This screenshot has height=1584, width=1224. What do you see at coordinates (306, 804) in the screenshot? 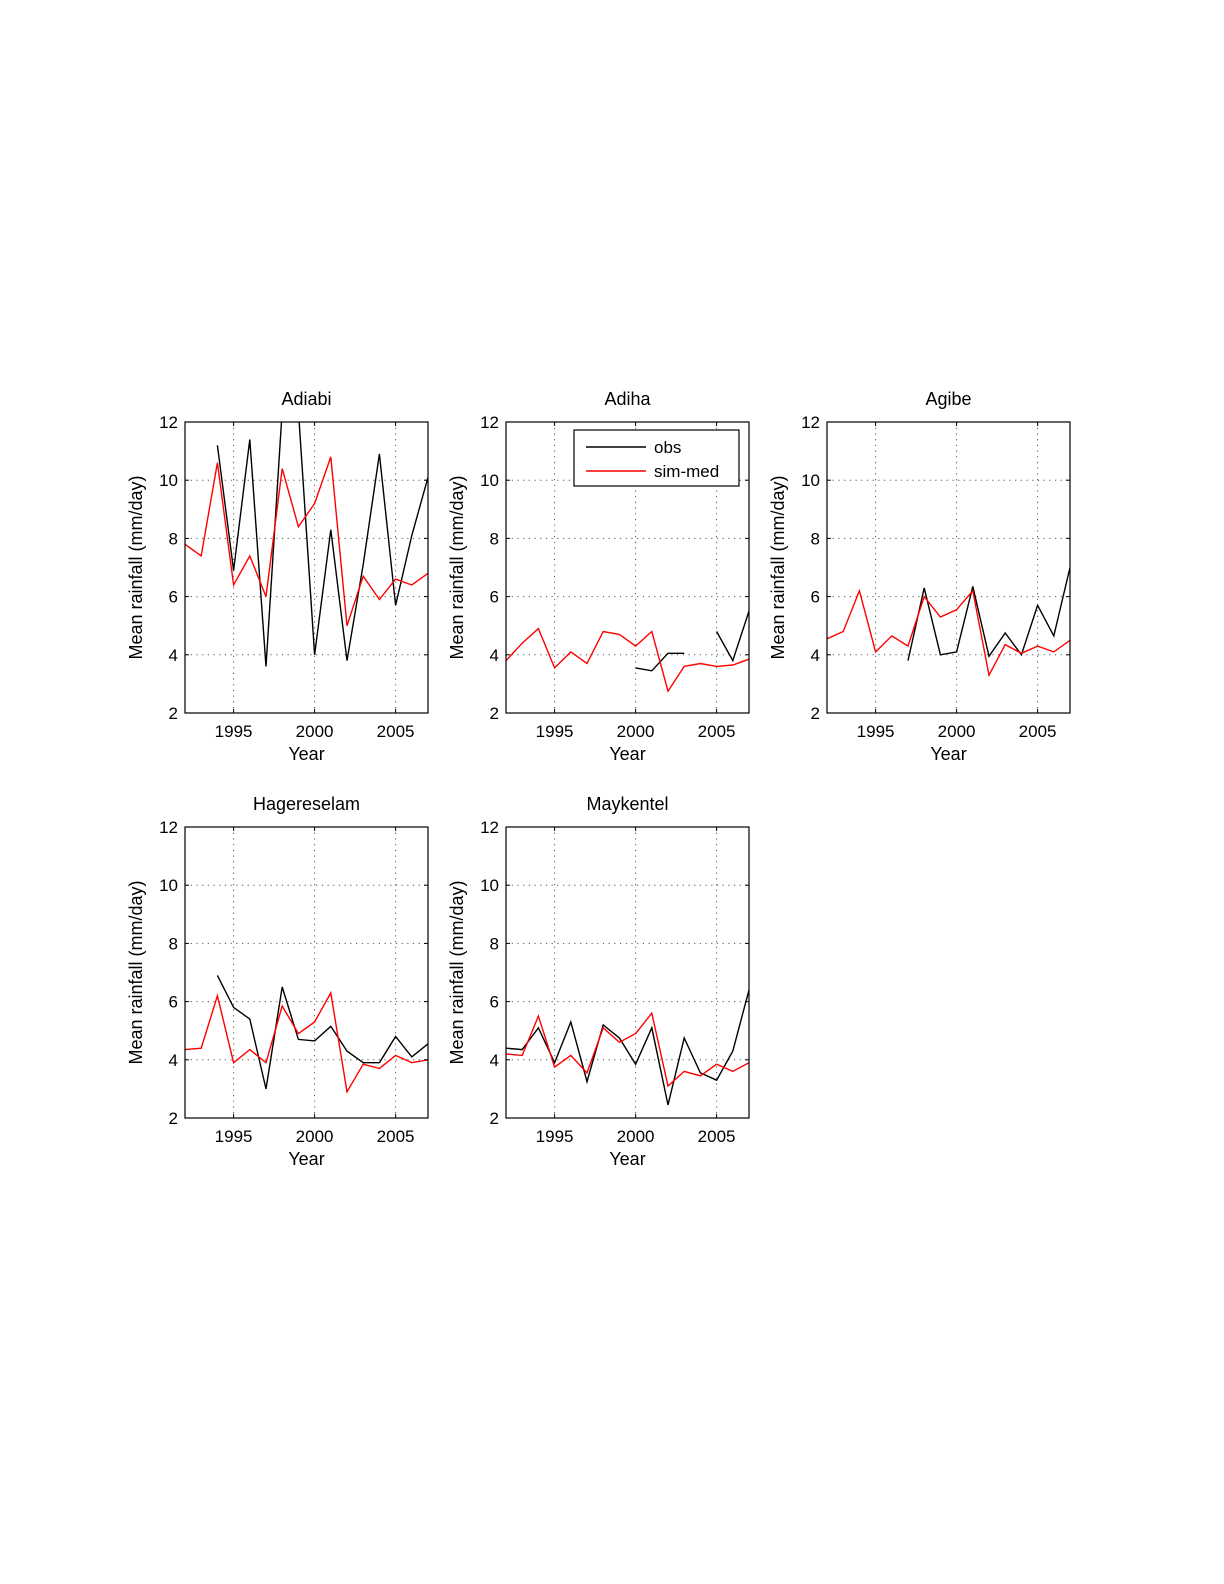
I see `chart-title: Hagereselam` at bounding box center [306, 804].